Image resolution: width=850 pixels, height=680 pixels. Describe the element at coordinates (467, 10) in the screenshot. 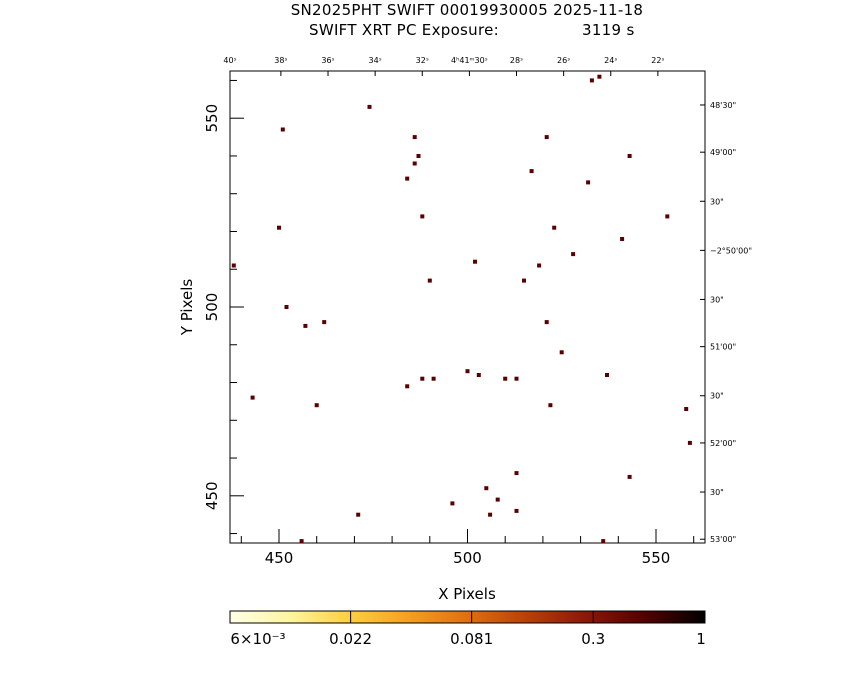

I see `title-line-1: SN2025PHT SWIFT 00019930005 2025-11-18` at that location.